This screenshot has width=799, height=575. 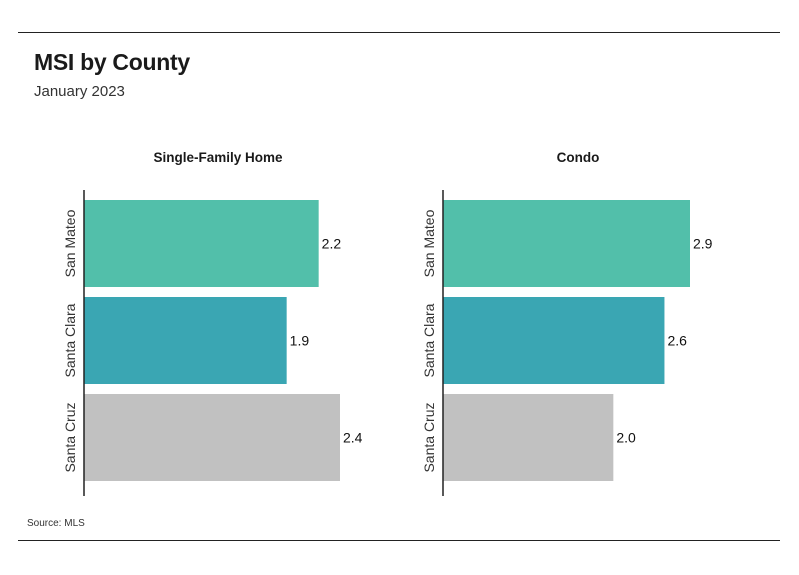 I want to click on chart-subtitle: January 2023, so click(x=79, y=91).